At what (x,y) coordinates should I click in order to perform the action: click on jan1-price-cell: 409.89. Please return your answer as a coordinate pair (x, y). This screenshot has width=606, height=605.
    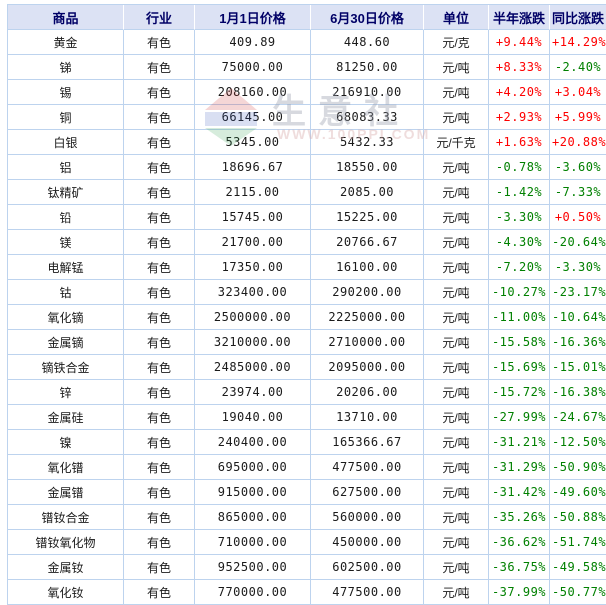
    Looking at the image, I should click on (253, 42).